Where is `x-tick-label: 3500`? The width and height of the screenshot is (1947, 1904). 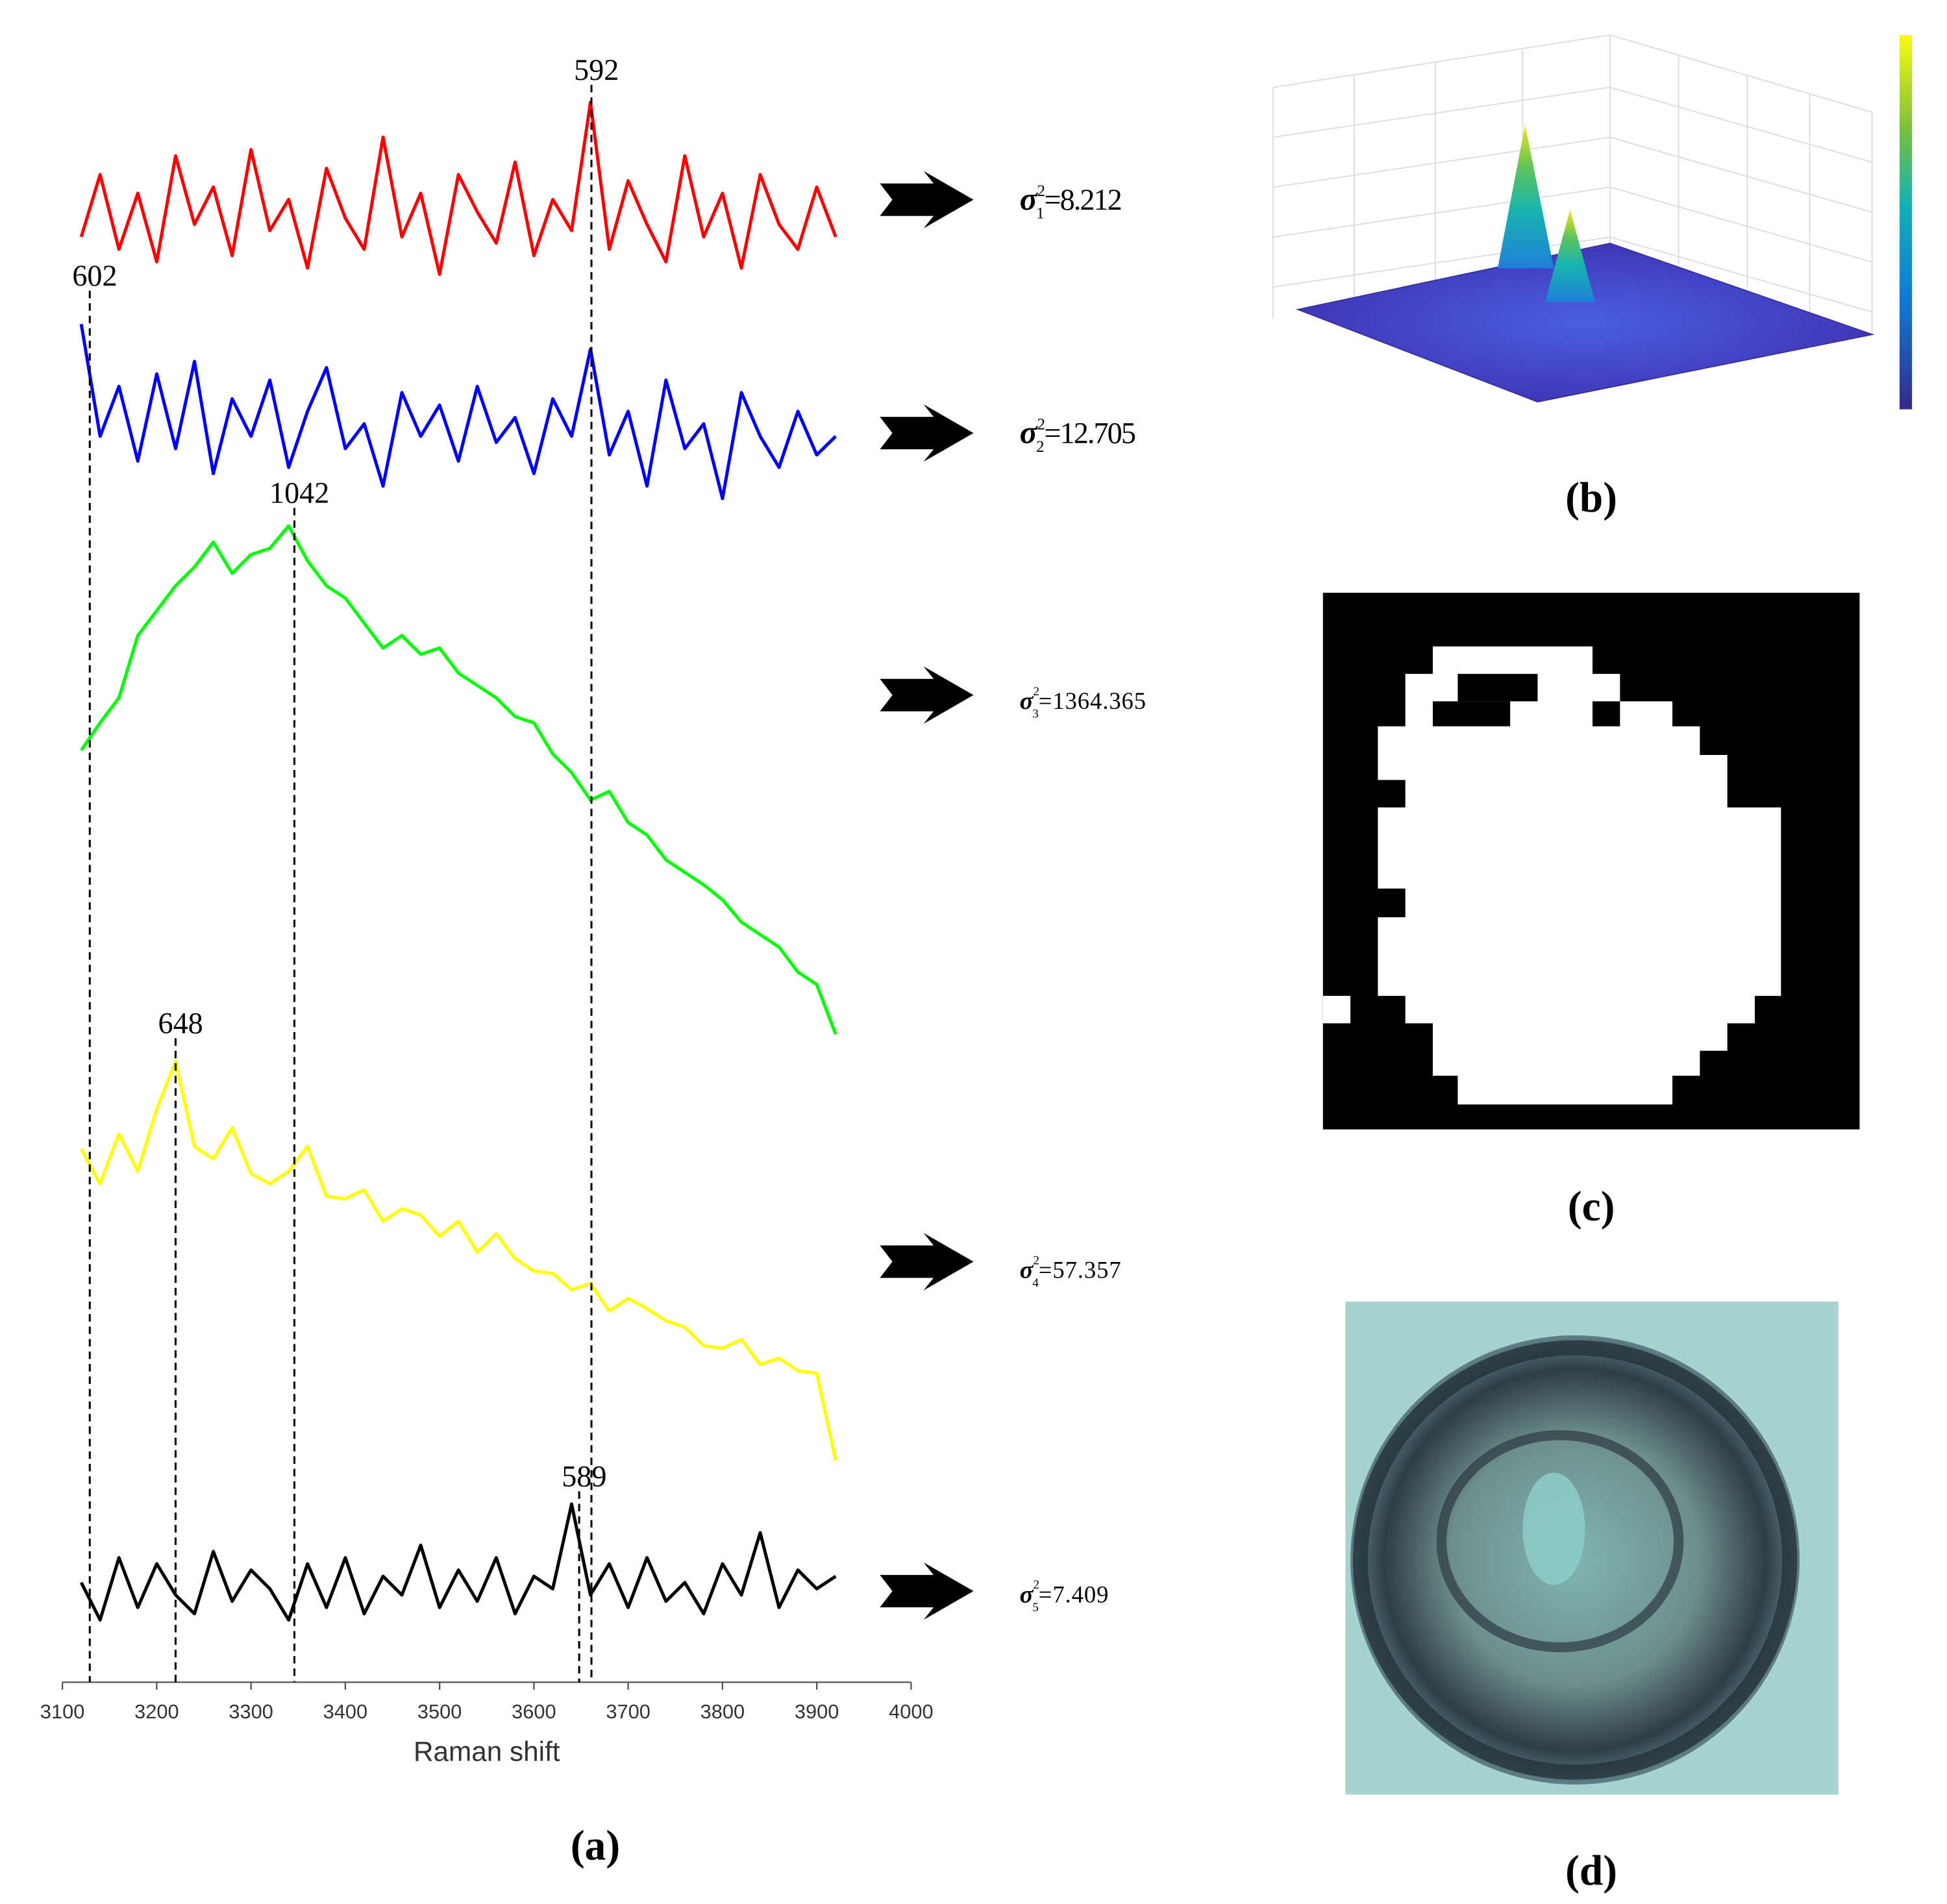 x-tick-label: 3500 is located at coordinates (439, 1711).